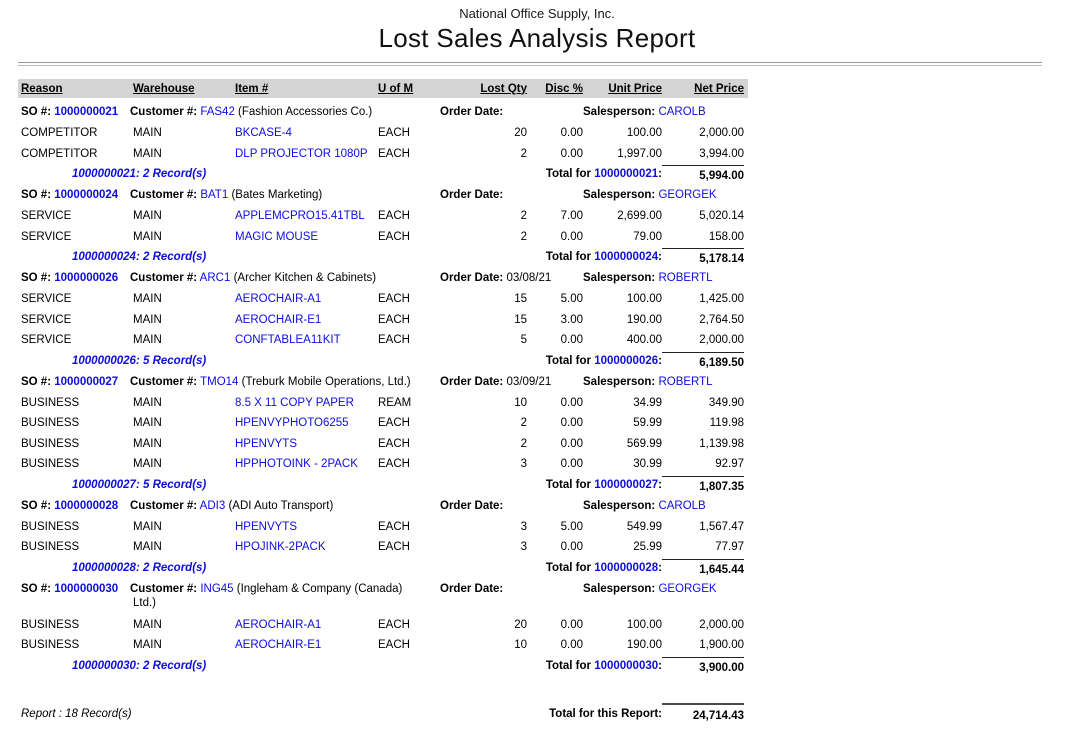  I want to click on column-header-reason: Reason, so click(42, 88).